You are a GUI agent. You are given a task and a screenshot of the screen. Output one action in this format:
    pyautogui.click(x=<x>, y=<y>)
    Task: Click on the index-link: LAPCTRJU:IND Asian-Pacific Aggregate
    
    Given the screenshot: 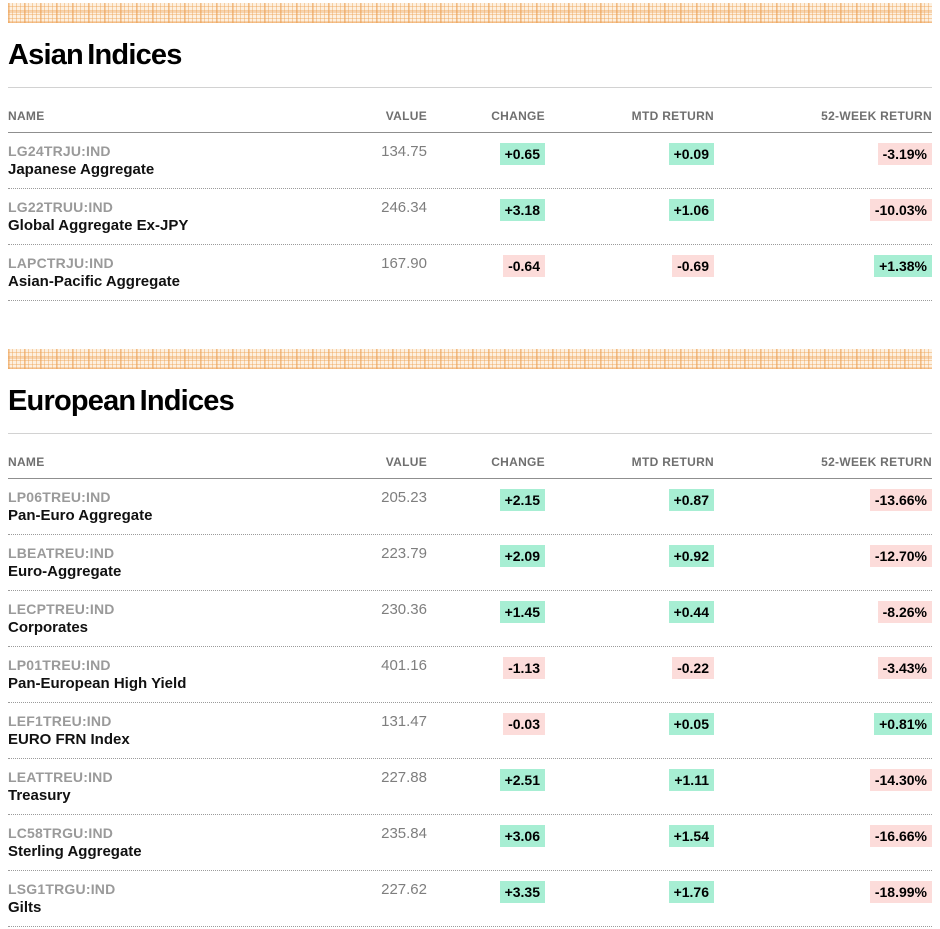 What is the action you would take?
    pyautogui.click(x=157, y=273)
    